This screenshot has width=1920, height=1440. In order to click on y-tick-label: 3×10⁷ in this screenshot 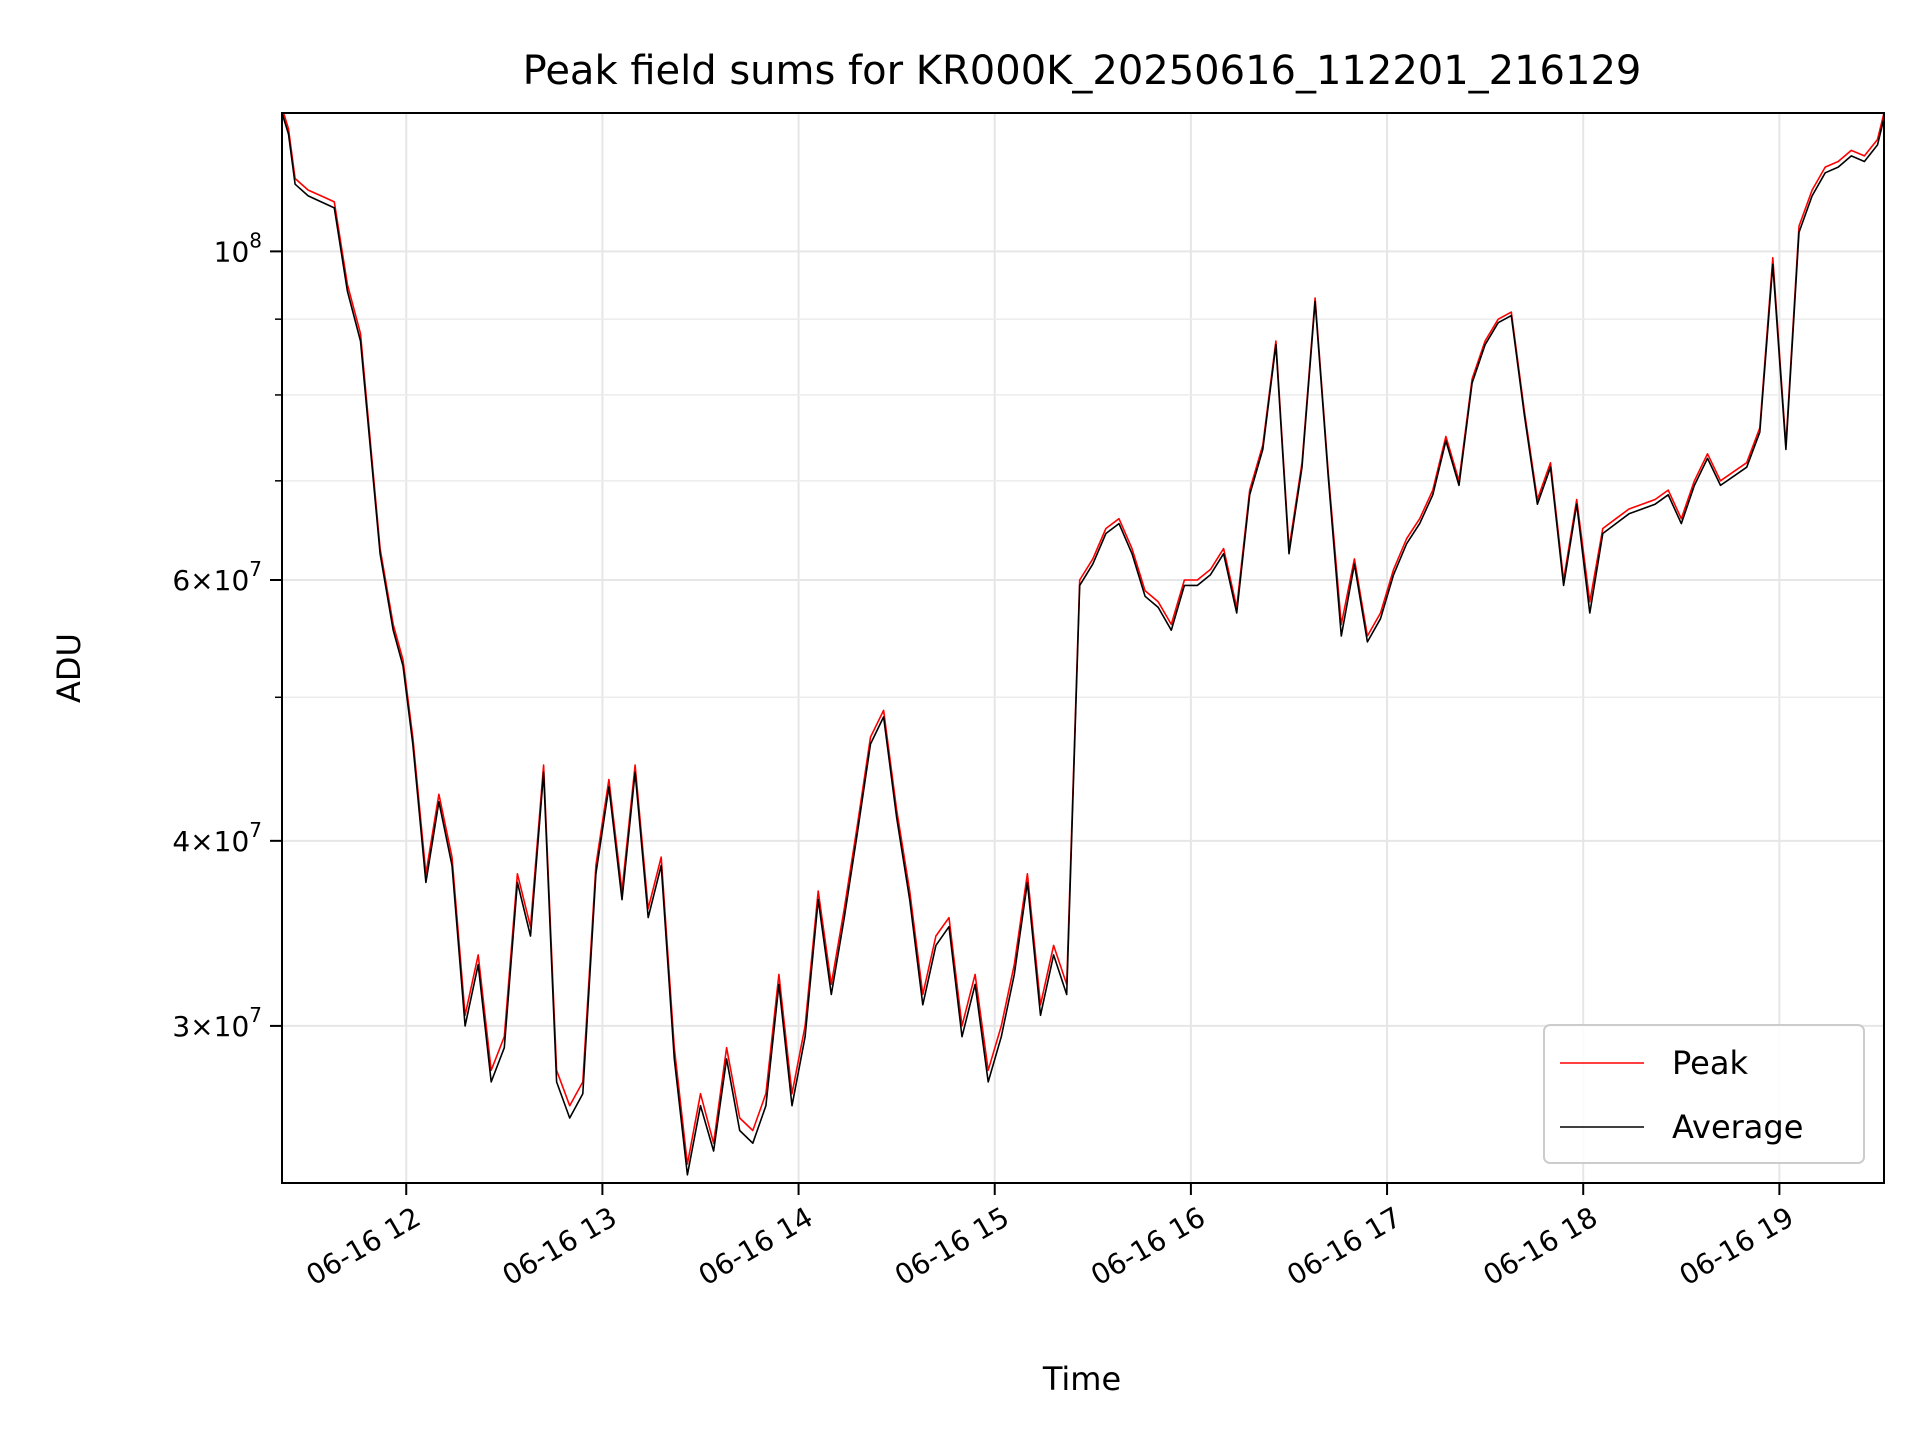, I will do `click(217, 1023)`.